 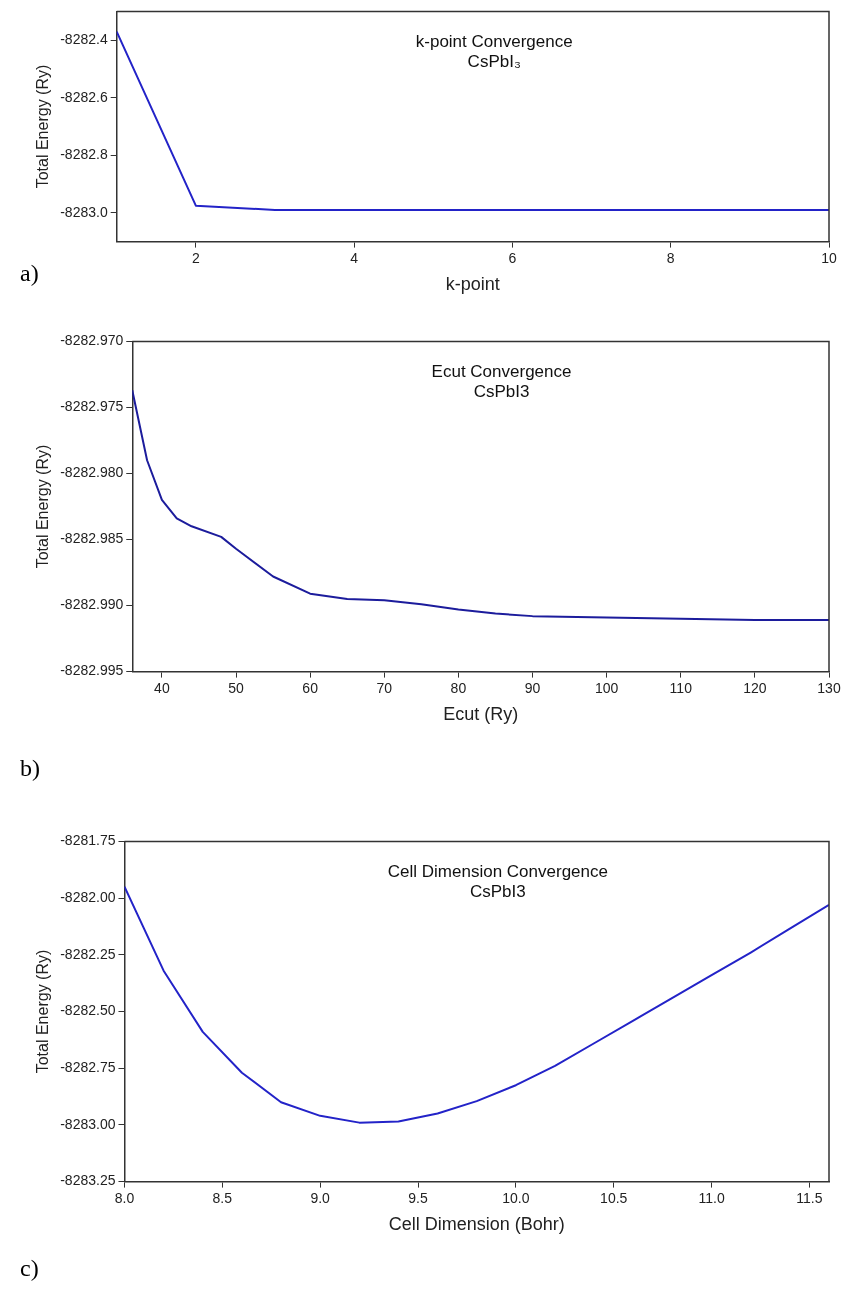 What do you see at coordinates (494, 61) in the screenshot?
I see `text: CsPbI₃` at bounding box center [494, 61].